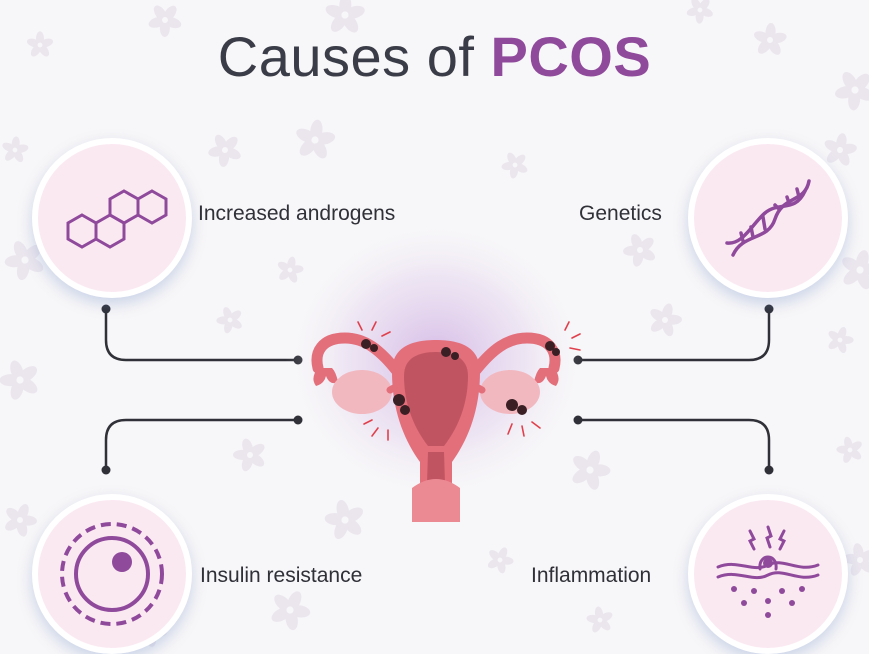 The height and width of the screenshot is (654, 869). Describe the element at coordinates (201, 444) in the screenshot. I see `connector-insulin` at that location.